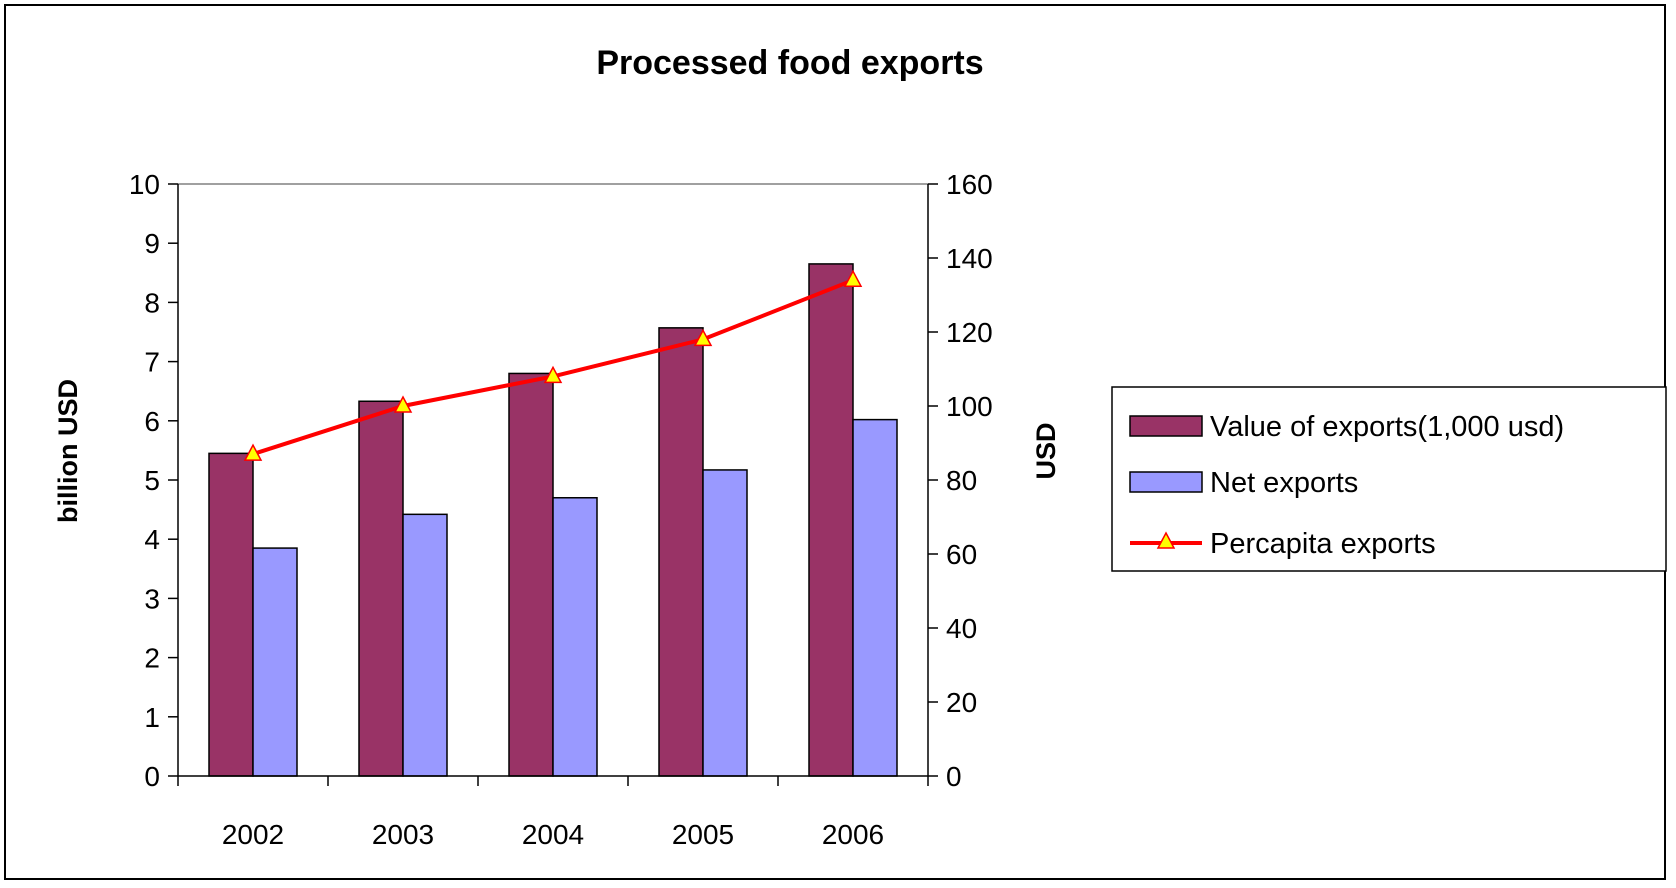 The image size is (1676, 888). Describe the element at coordinates (703, 834) in the screenshot. I see `x-tick-label-2005: 2005` at that location.